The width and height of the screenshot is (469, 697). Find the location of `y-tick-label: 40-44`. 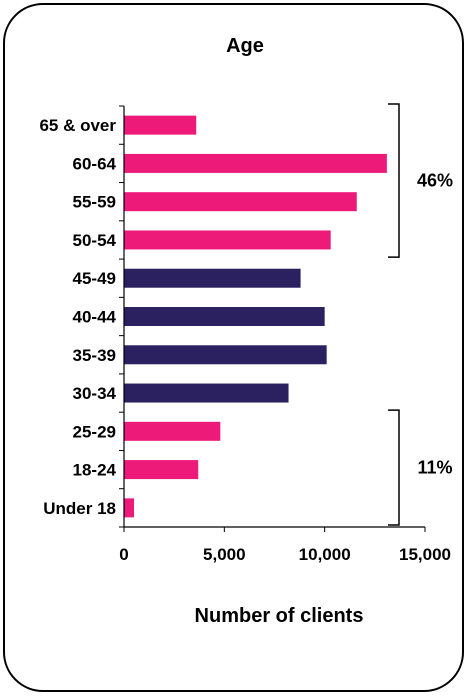

y-tick-label: 40-44 is located at coordinates (95, 317).